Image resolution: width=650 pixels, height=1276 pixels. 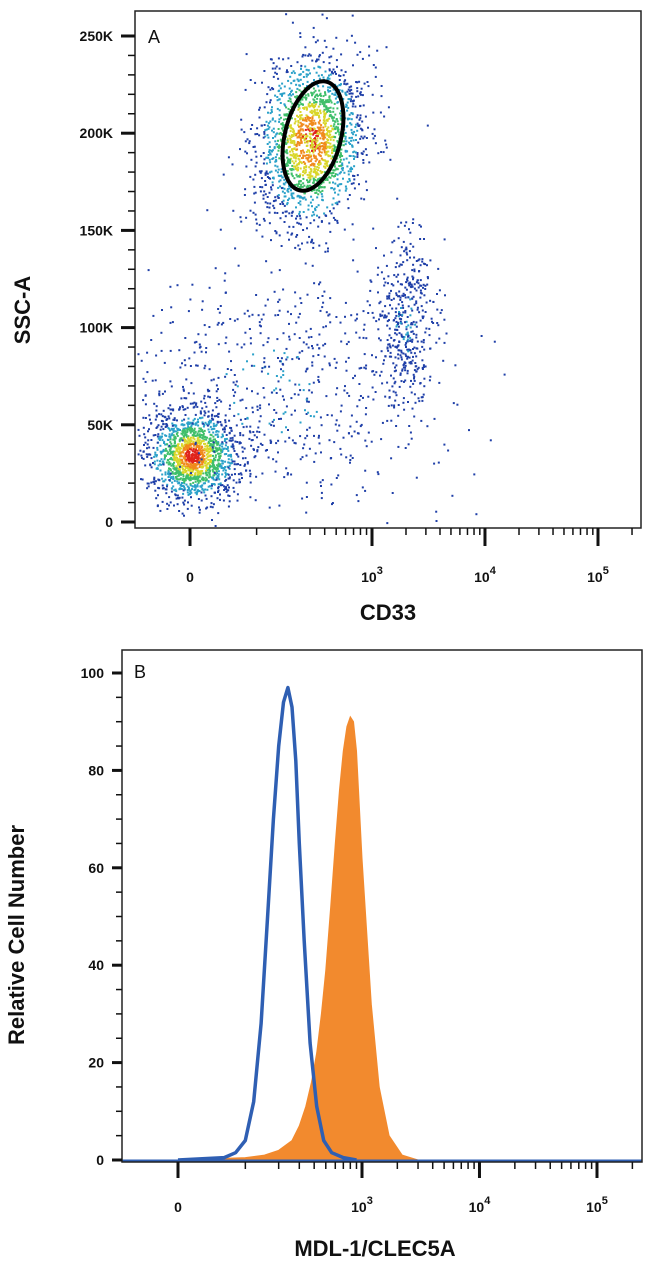 I want to click on y-tick-label: 250K, so click(x=96, y=36).